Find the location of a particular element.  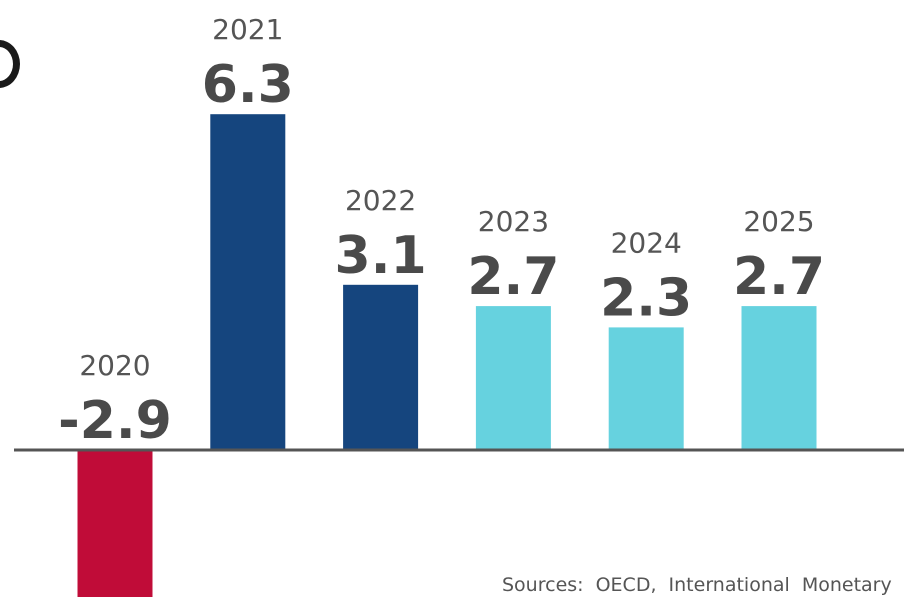

bar-2021 is located at coordinates (248, 282).